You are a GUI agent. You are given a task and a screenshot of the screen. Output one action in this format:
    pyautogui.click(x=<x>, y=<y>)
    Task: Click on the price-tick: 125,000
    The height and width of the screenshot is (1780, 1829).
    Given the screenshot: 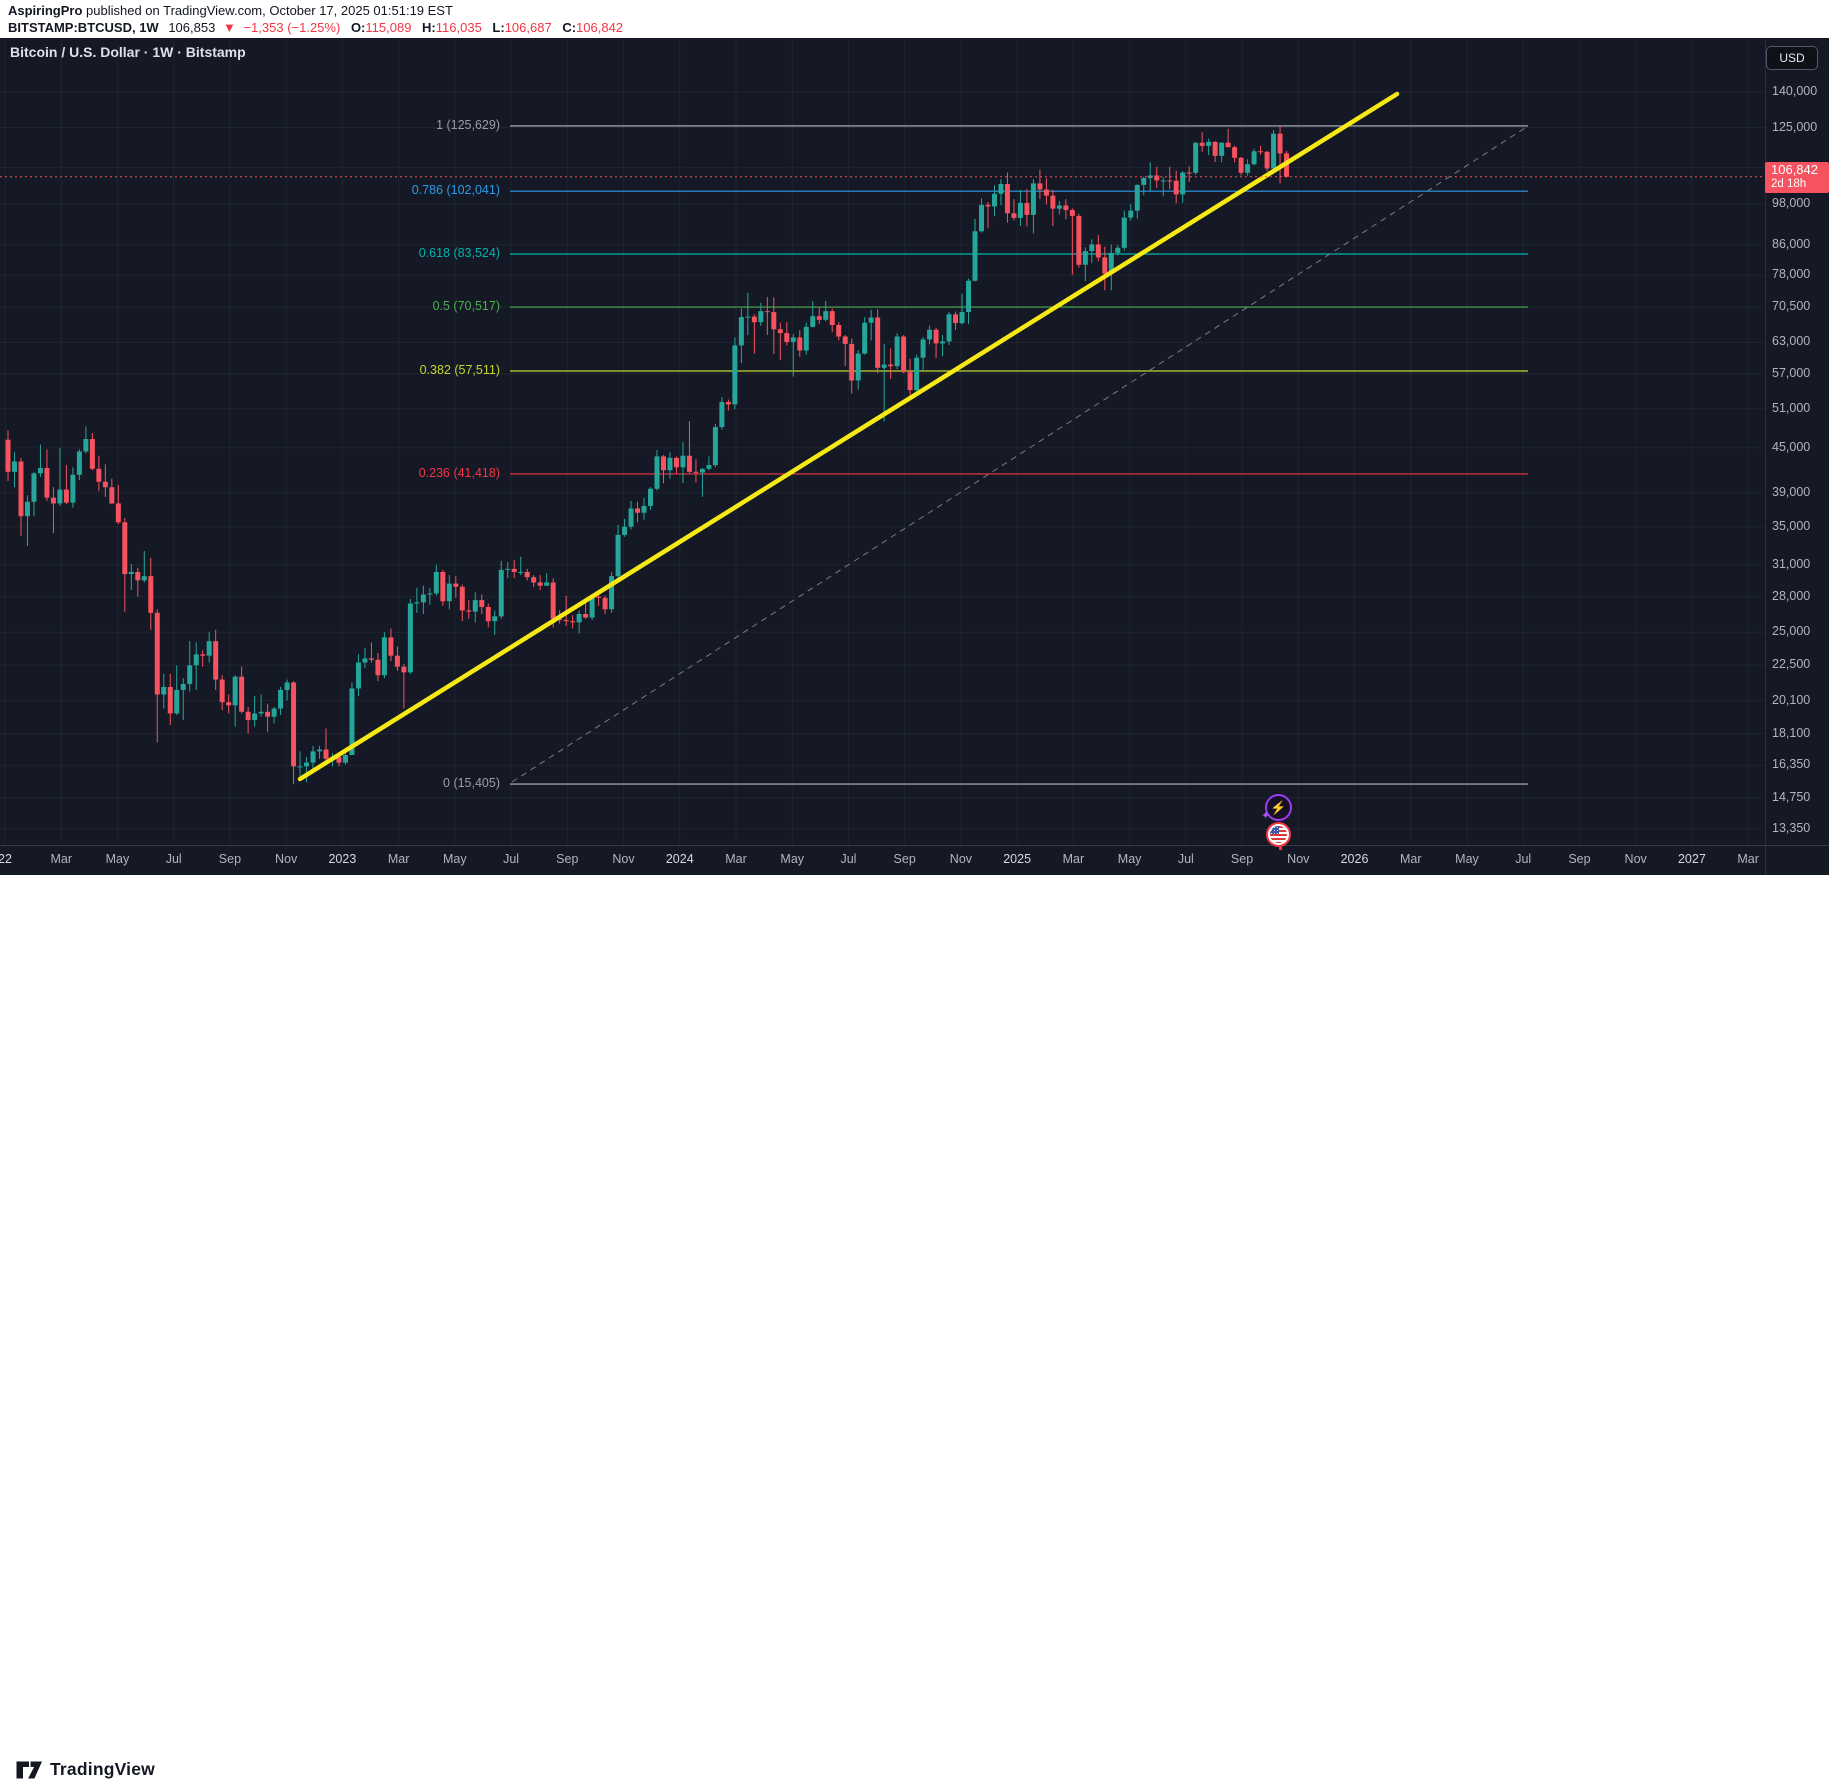 What is the action you would take?
    pyautogui.click(x=1795, y=126)
    